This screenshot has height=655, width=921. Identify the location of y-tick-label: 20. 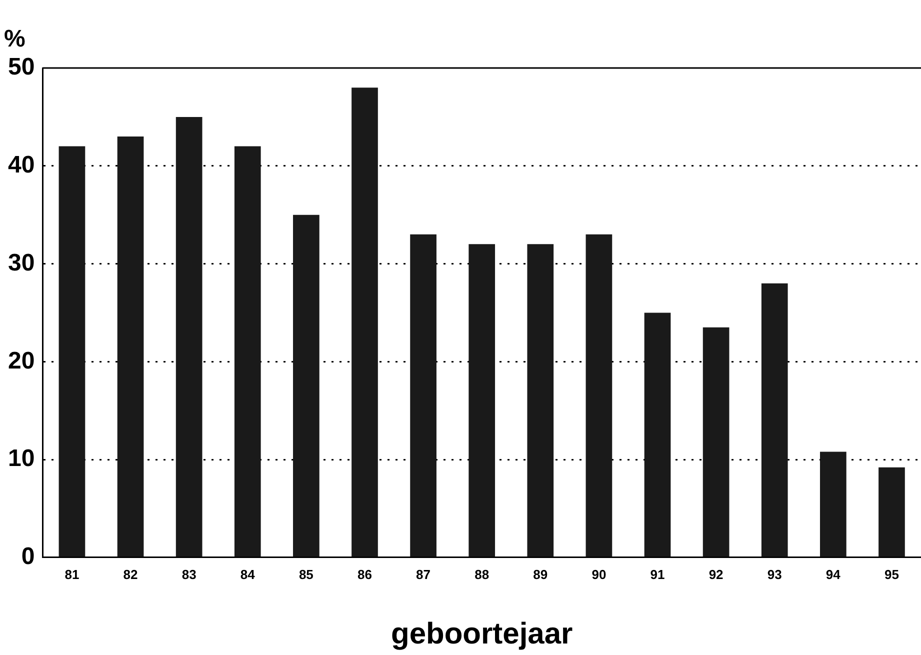
(21, 360).